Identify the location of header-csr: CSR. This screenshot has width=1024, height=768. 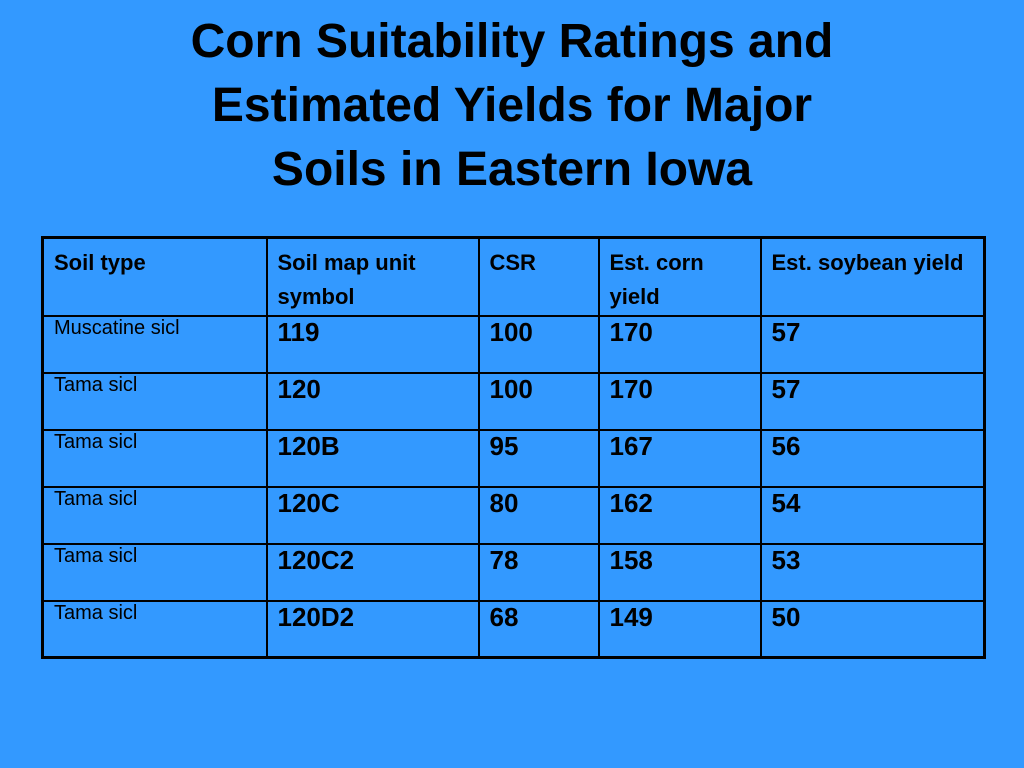
(538, 276).